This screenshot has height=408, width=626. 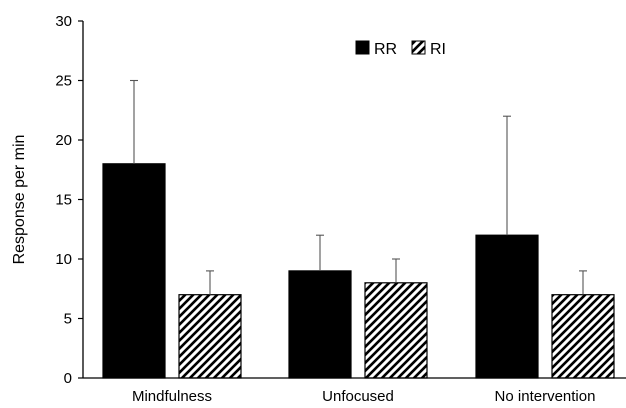 What do you see at coordinates (400, 49) in the screenshot?
I see `legend: RR RI` at bounding box center [400, 49].